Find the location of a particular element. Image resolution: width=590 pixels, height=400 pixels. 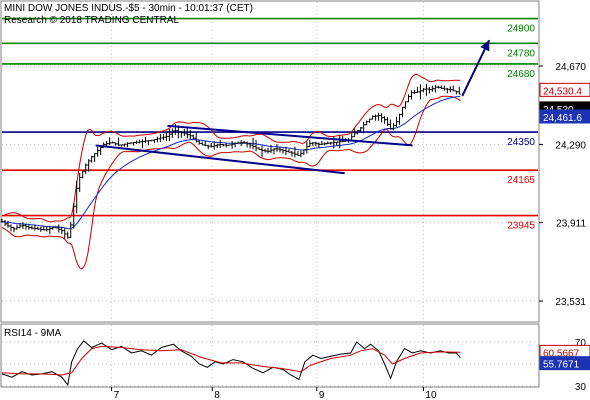

channel-lines is located at coordinates (254, 149).